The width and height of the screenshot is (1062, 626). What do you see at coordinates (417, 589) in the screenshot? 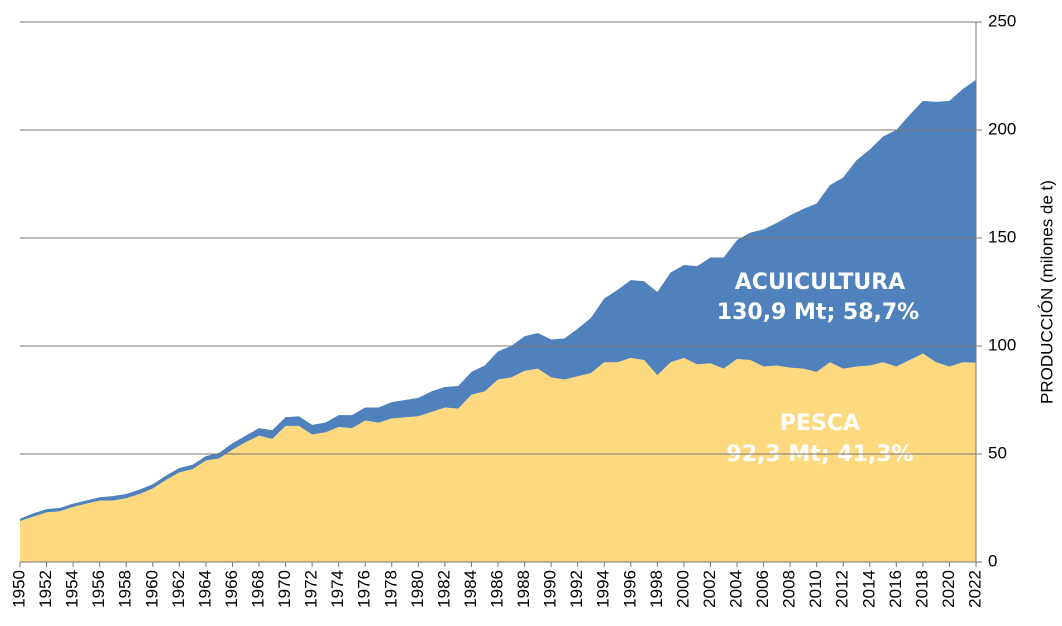
I see `x-tick-label: 1980` at bounding box center [417, 589].